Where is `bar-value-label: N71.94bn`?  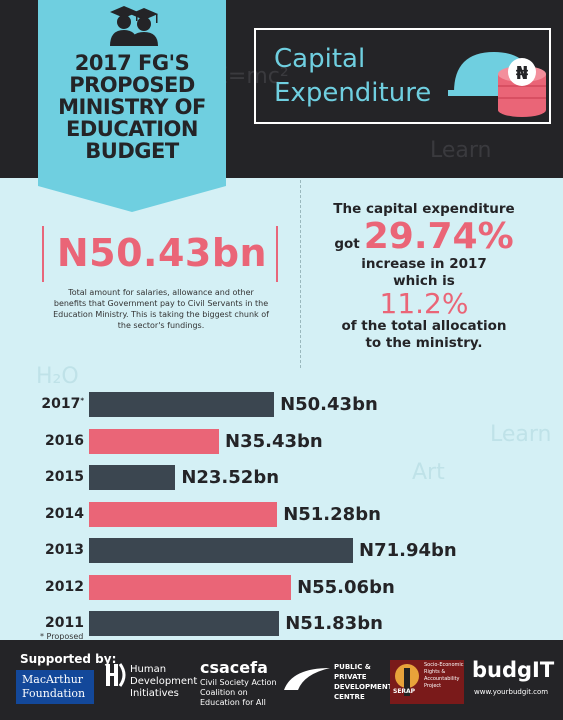 bar-value-label: N71.94bn is located at coordinates (408, 550).